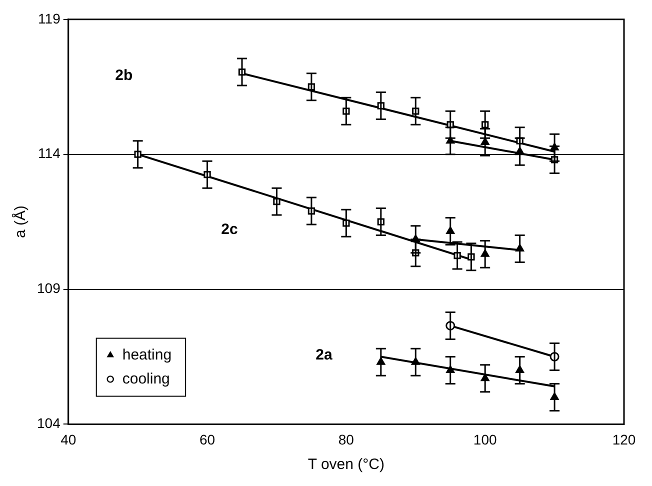 This screenshot has height=486, width=652. Describe the element at coordinates (68, 439) in the screenshot. I see `x-tick-label: 40` at that location.